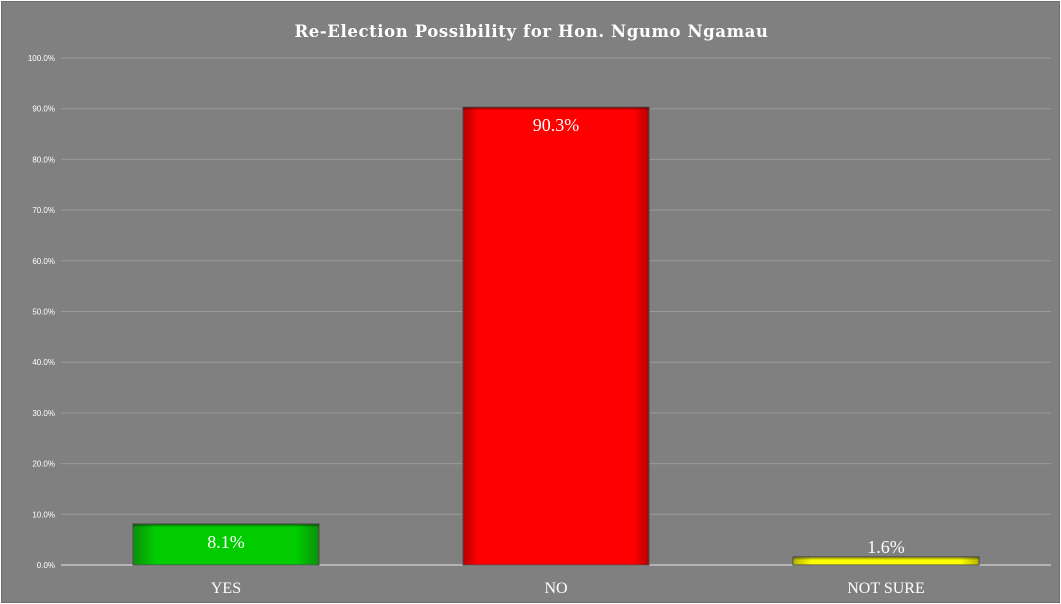 The height and width of the screenshot is (604, 1061). What do you see at coordinates (43, 109) in the screenshot?
I see `y-tick-label: 90.0%` at bounding box center [43, 109].